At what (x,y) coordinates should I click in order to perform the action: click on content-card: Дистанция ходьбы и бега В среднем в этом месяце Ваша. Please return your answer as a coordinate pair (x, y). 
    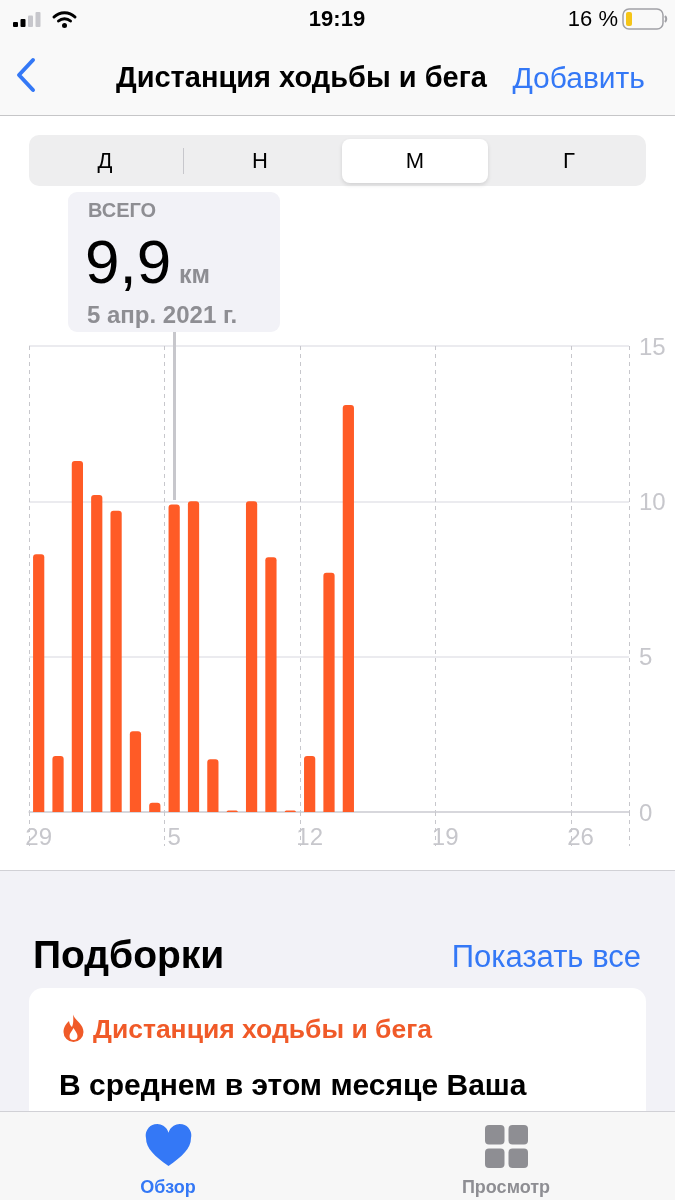
    Looking at the image, I should click on (337, 1049).